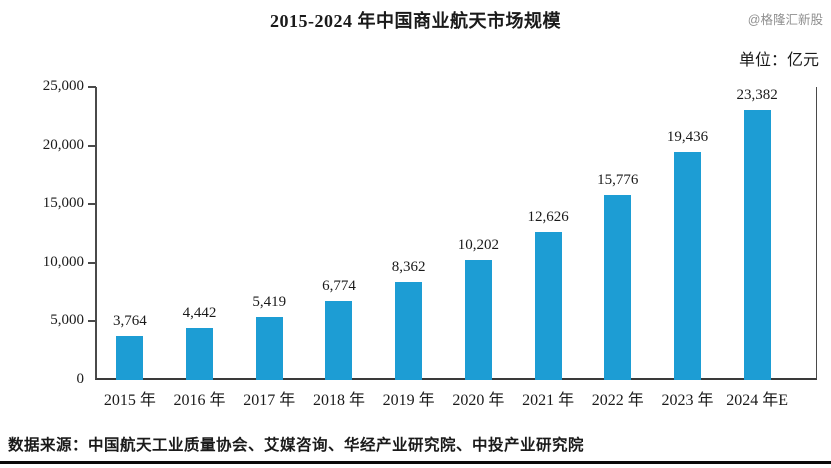  I want to click on x-axis-label: 2015 年, so click(129, 400).